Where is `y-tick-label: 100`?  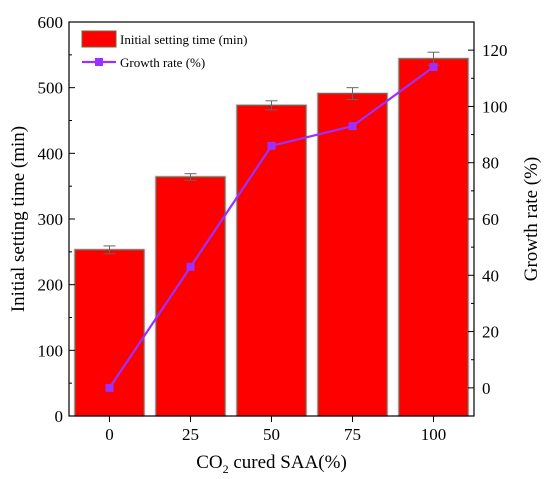 y-tick-label: 100 is located at coordinates (51, 350).